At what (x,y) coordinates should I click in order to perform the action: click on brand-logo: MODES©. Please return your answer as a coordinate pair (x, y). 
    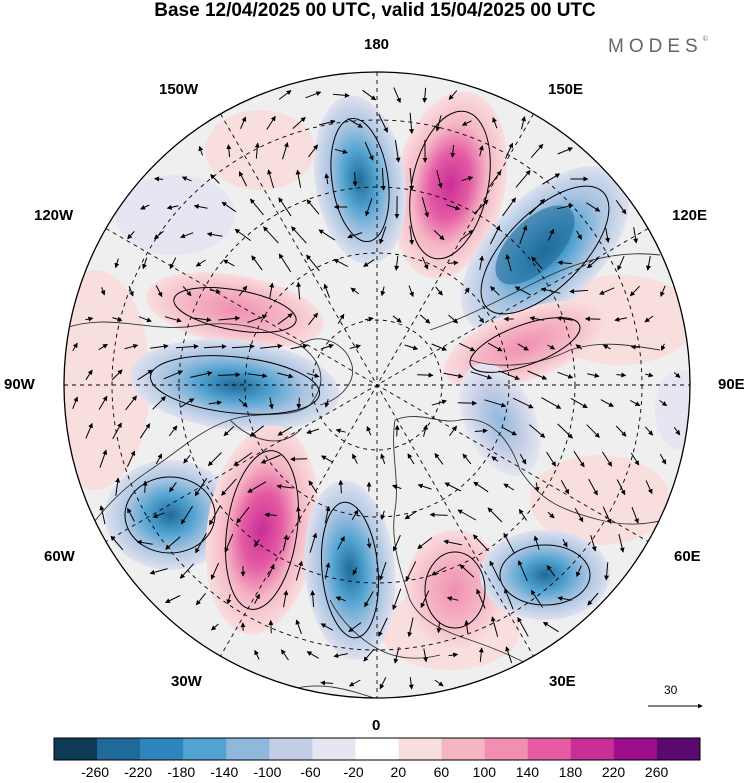
    Looking at the image, I should click on (658, 47).